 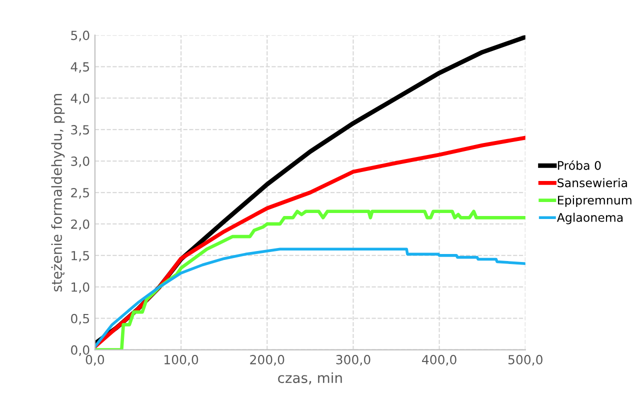 What do you see at coordinates (58, 193) in the screenshot?
I see `y-axis-title: stężenie formaldehydu, ppm` at bounding box center [58, 193].